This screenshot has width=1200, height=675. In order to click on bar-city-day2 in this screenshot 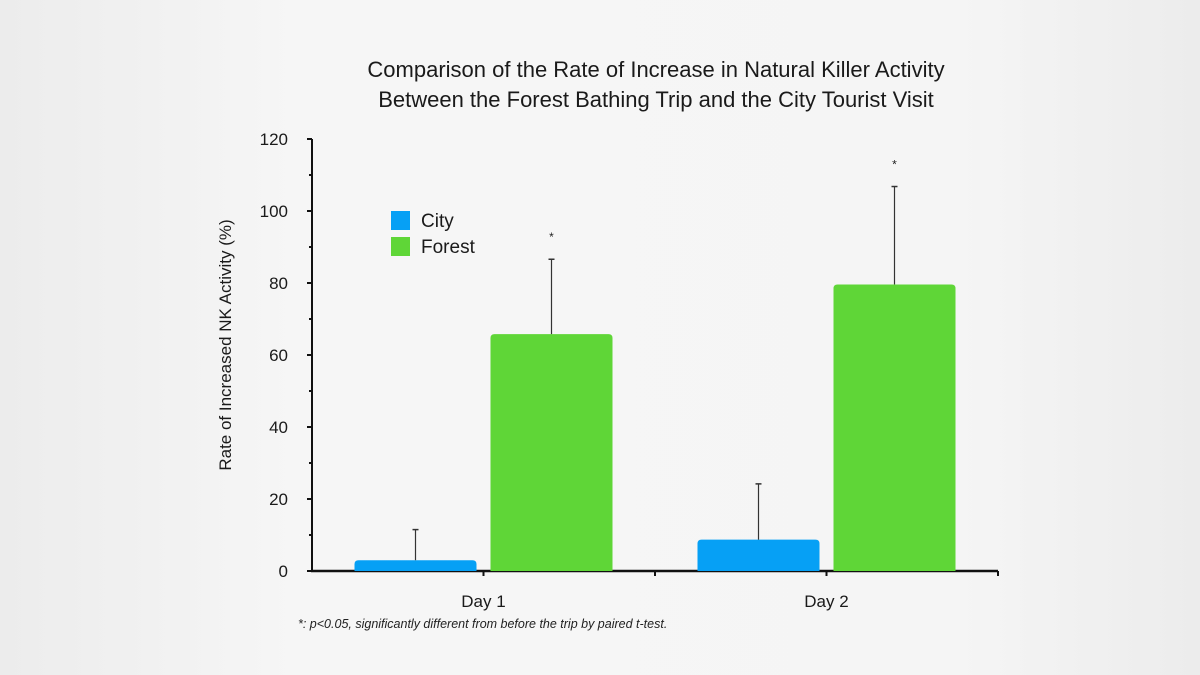, I will do `click(758, 555)`.